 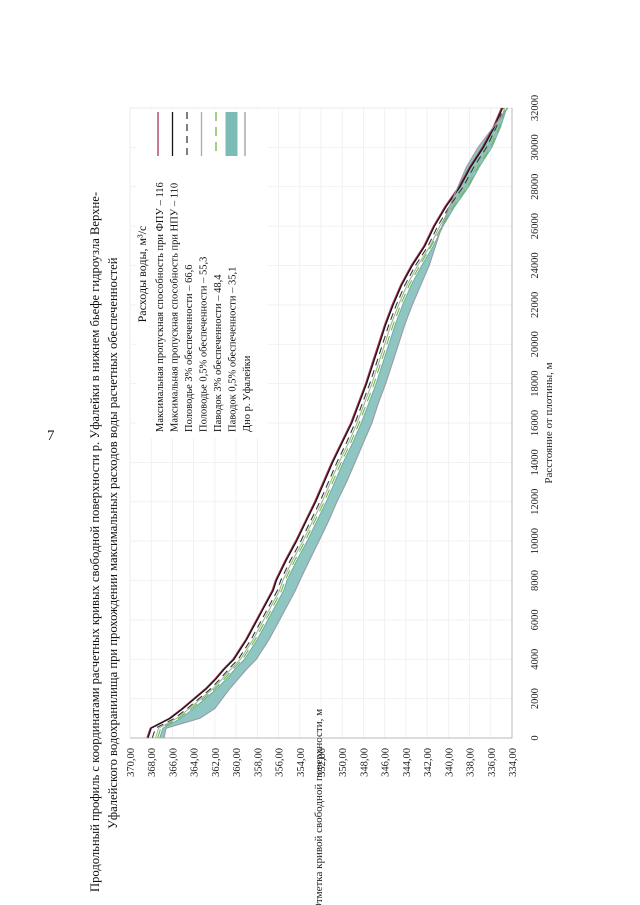 I want to click on legend-label: Половодье 0,5% обеспеченности – 55,3, so click(x=204, y=344).